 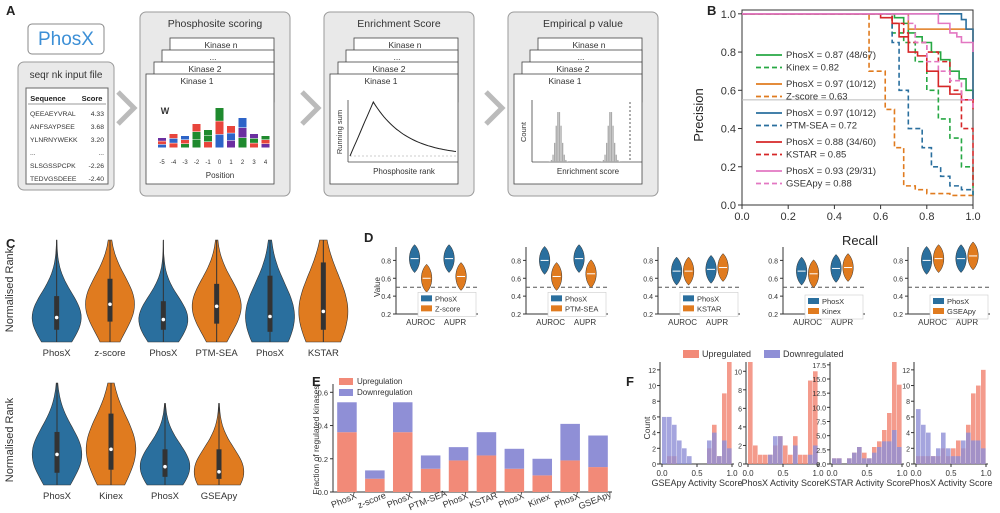 What do you see at coordinates (740, 428) in the screenshot?
I see `f-ytick-label: 4` at bounding box center [740, 428].